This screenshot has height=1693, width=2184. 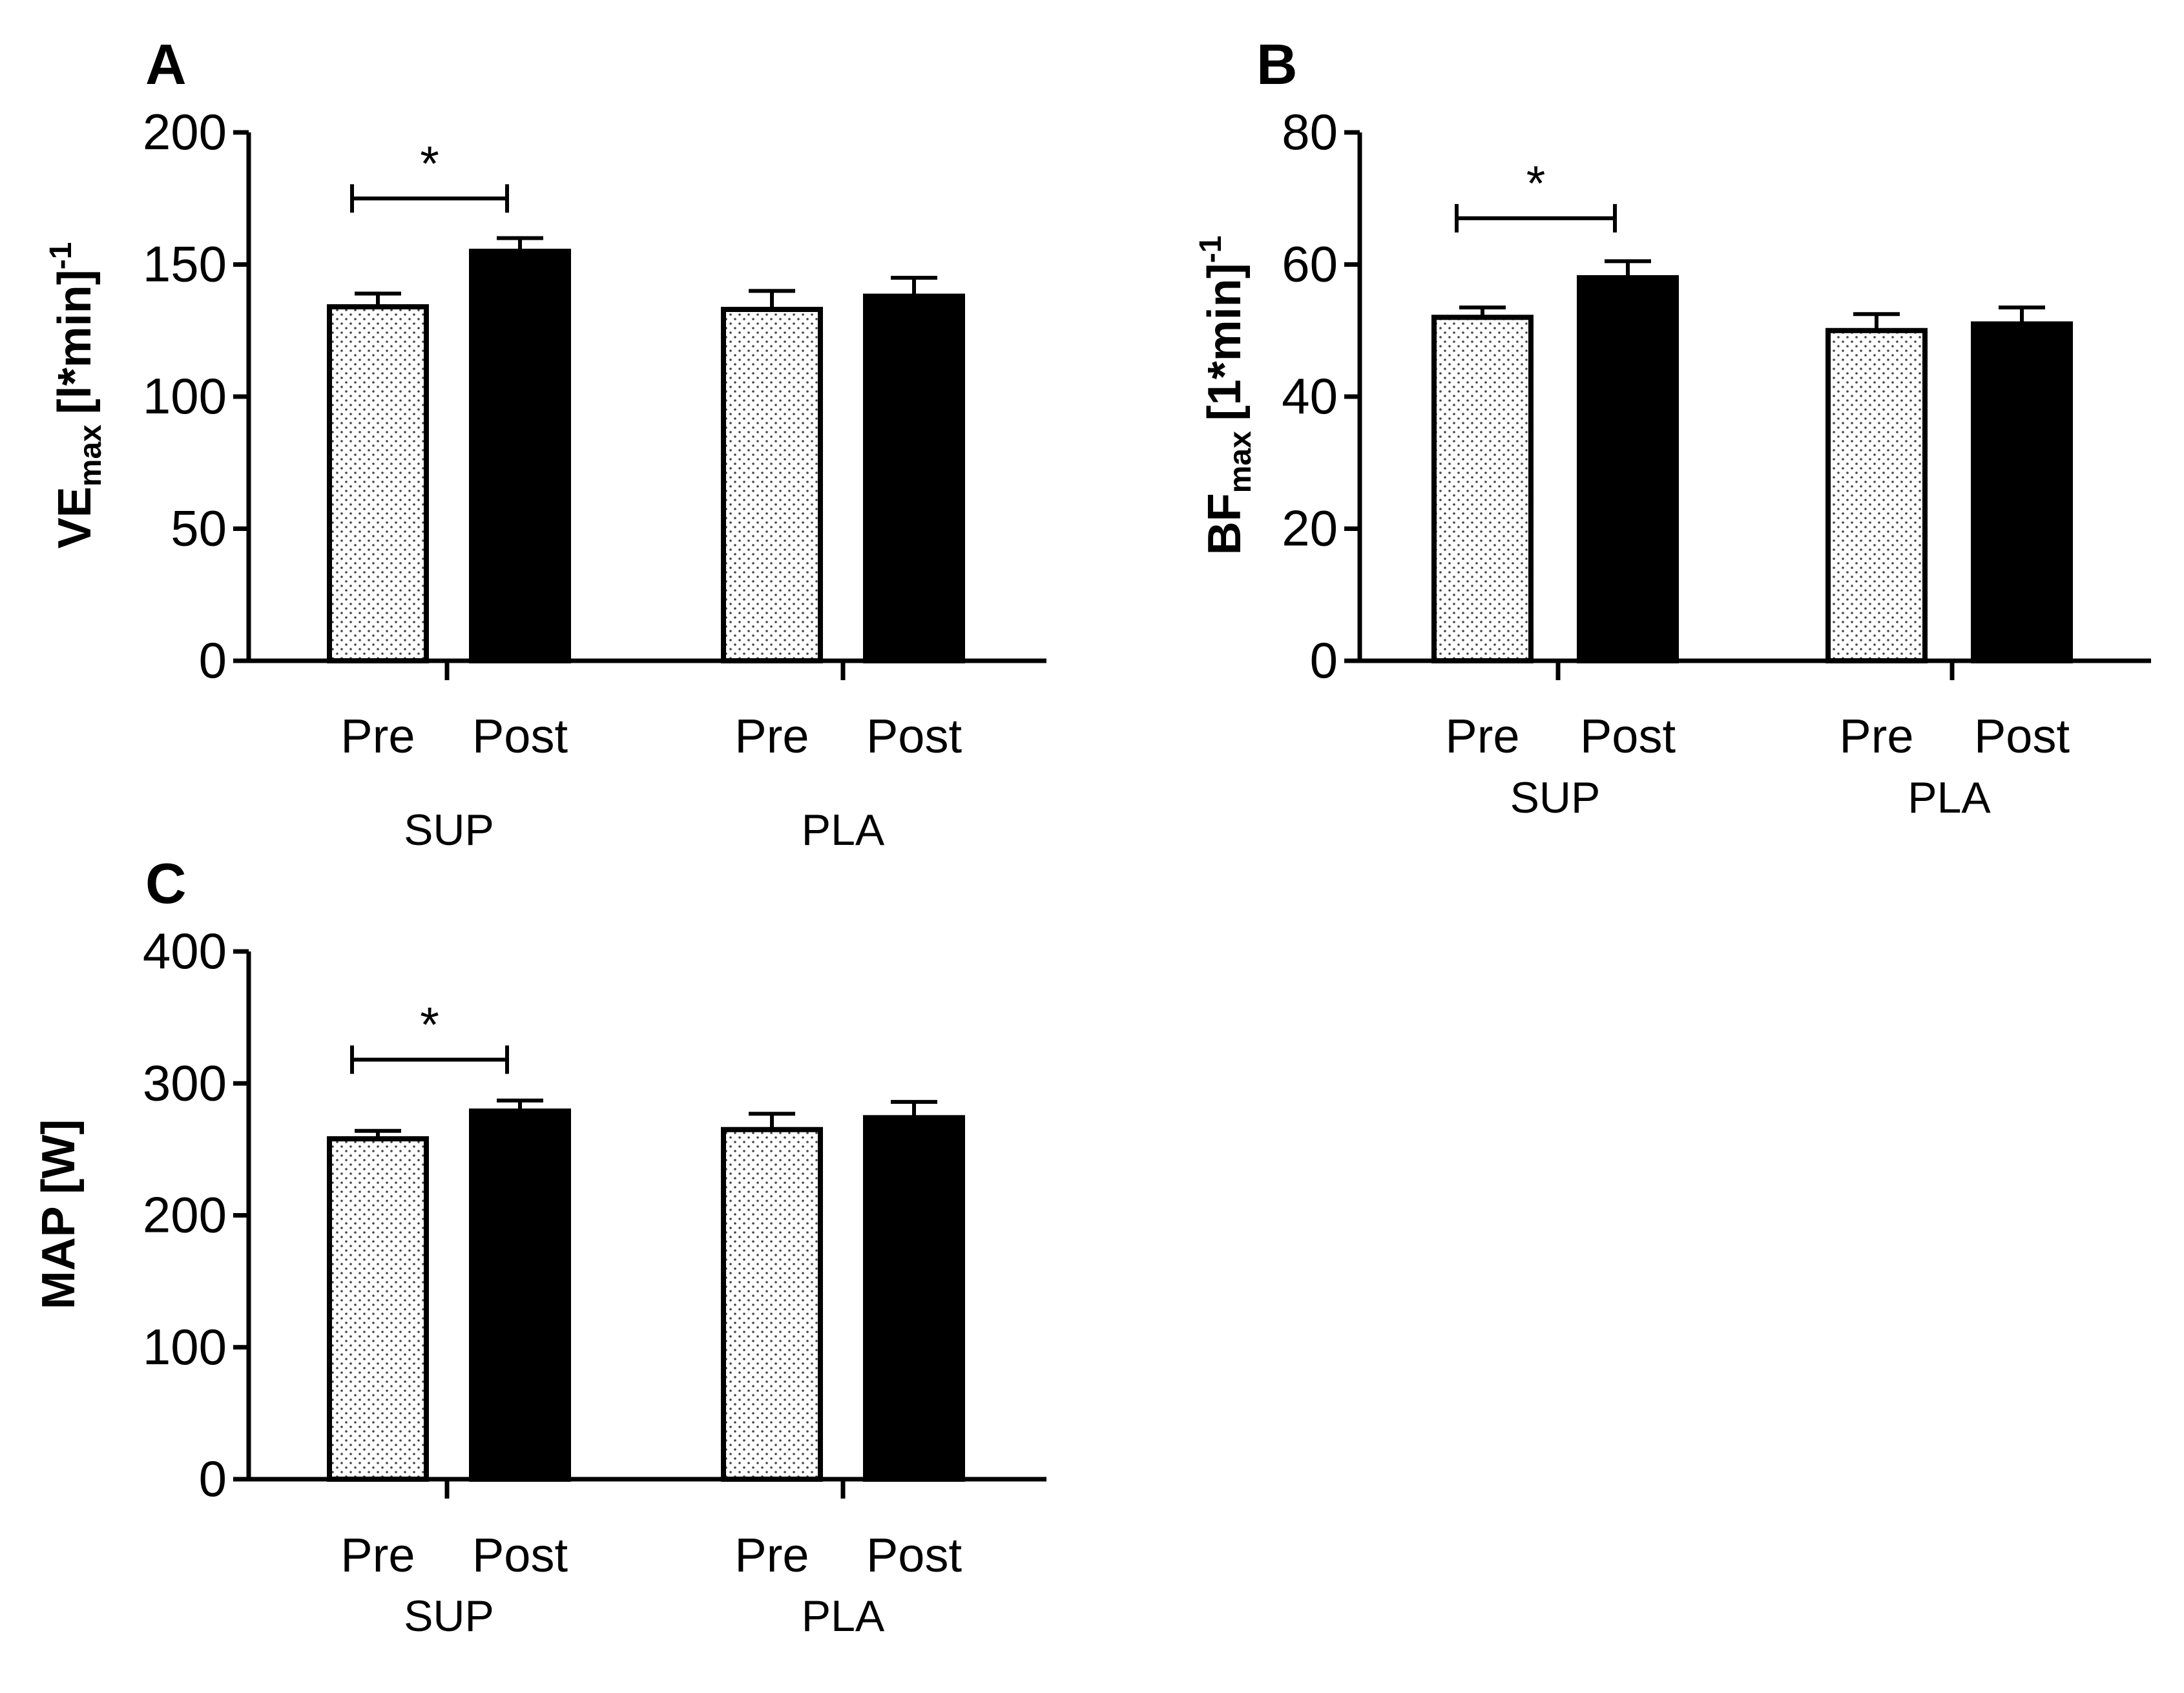 What do you see at coordinates (185, 1346) in the screenshot?
I see `panel-c-y-tick-label: 100` at bounding box center [185, 1346].